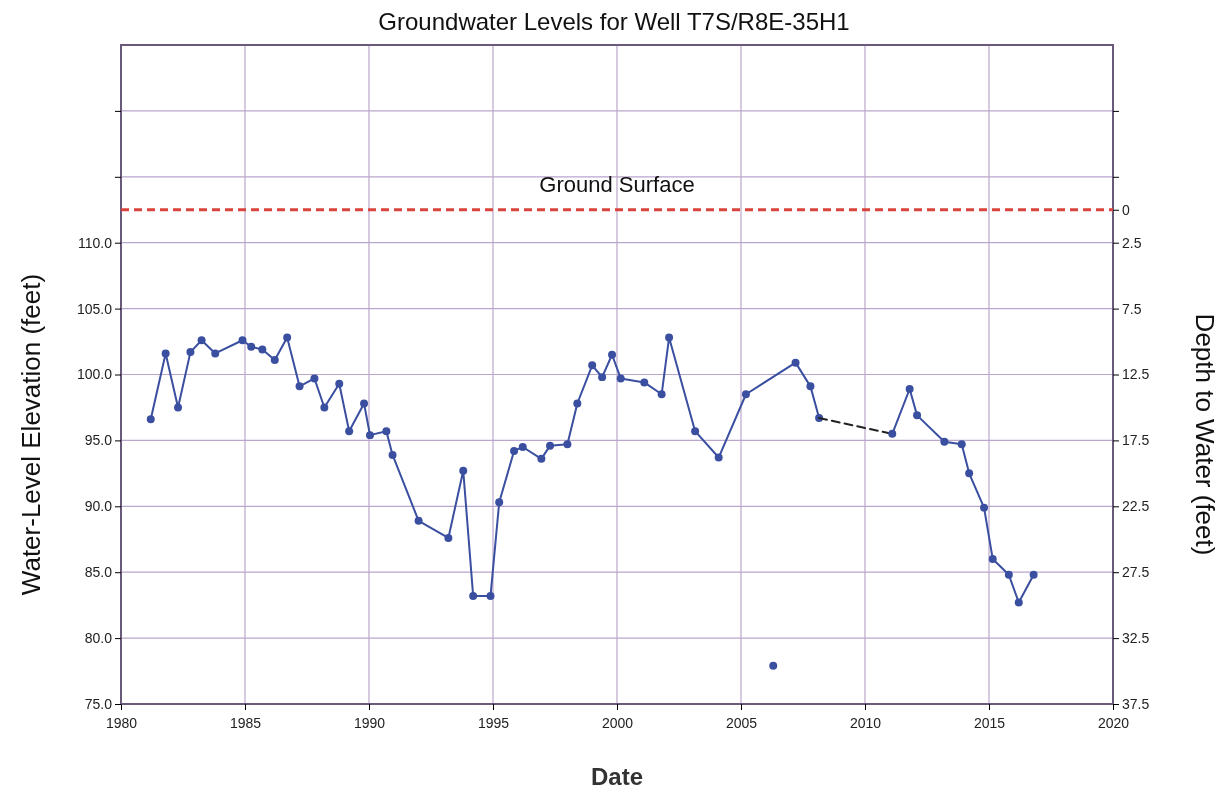 Image resolution: width=1228 pixels, height=799 pixels. What do you see at coordinates (1136, 374) in the screenshot?
I see `y2-tick-label: 12.5` at bounding box center [1136, 374].